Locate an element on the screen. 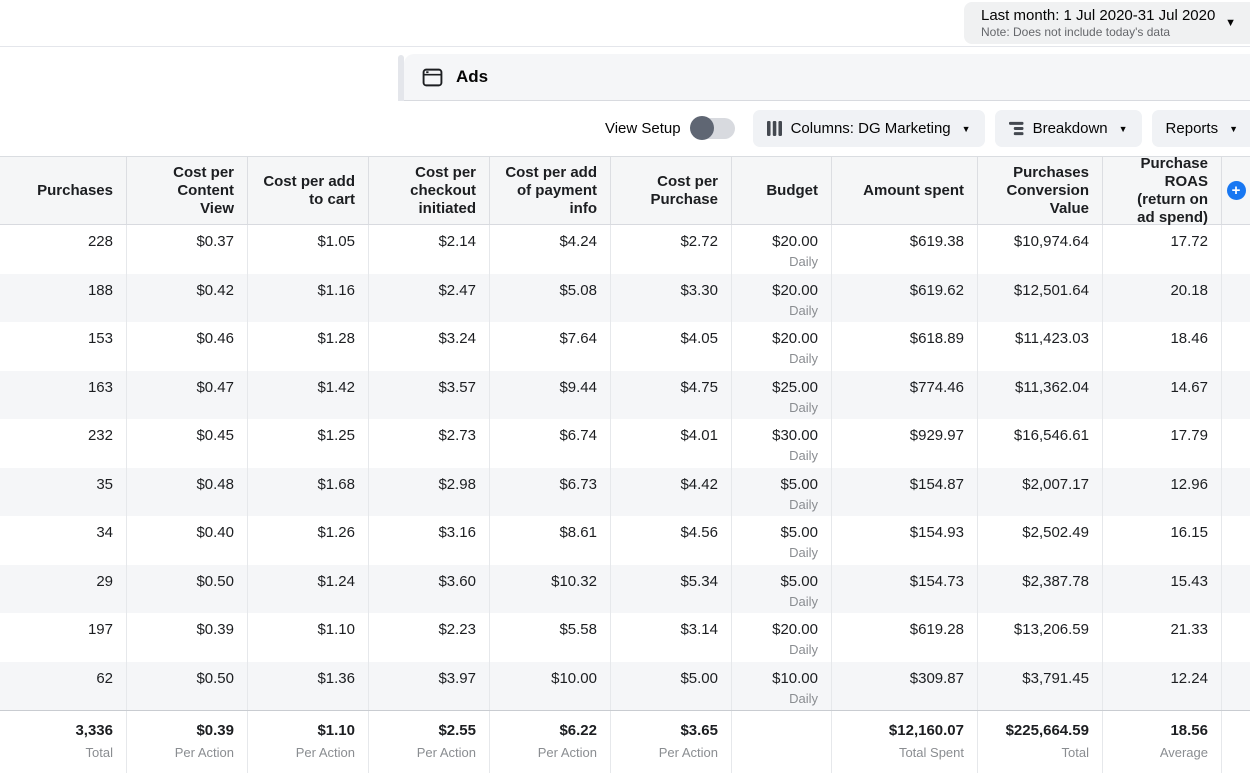  column-header-cost-per-checkout-initiated: Cost per checkout initiated is located at coordinates (429, 190).